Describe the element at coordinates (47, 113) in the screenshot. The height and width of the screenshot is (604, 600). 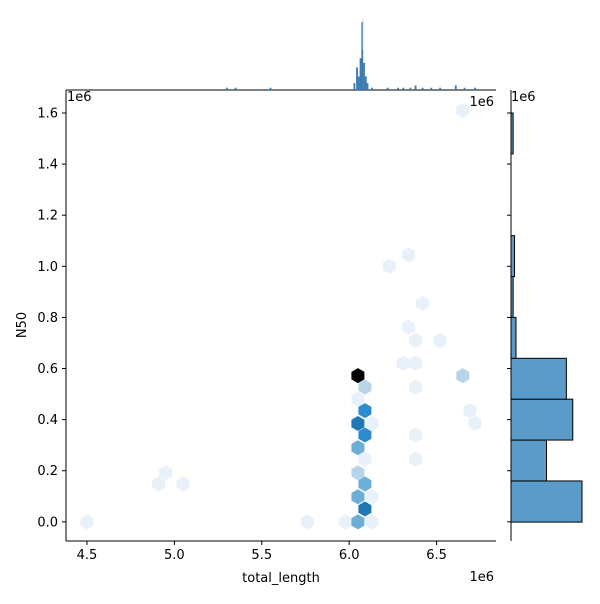
I see `y-tick-label: 1.6` at that location.